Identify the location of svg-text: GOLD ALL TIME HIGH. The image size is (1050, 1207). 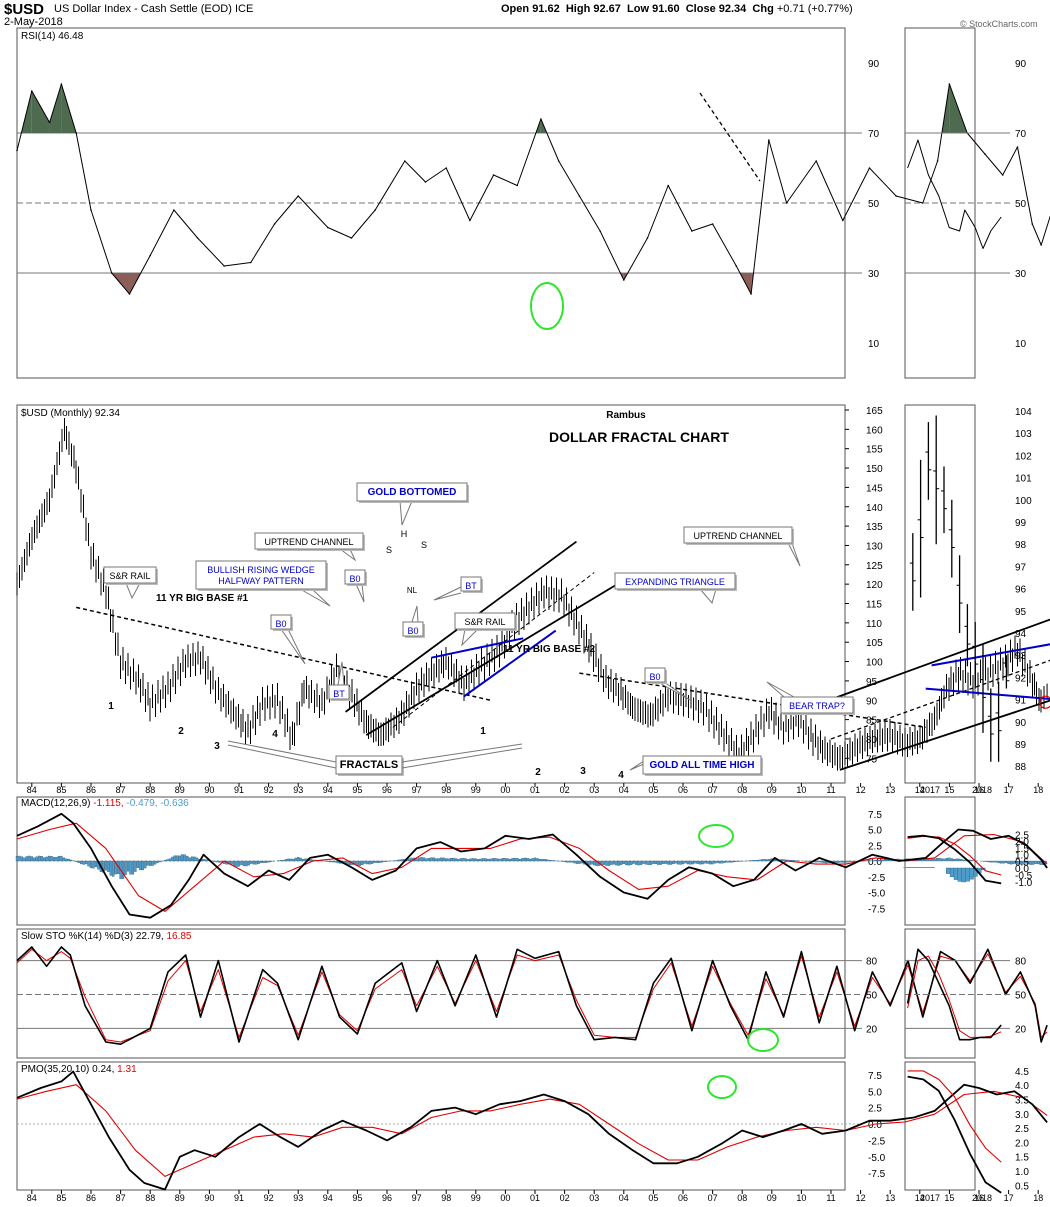
(702, 765).